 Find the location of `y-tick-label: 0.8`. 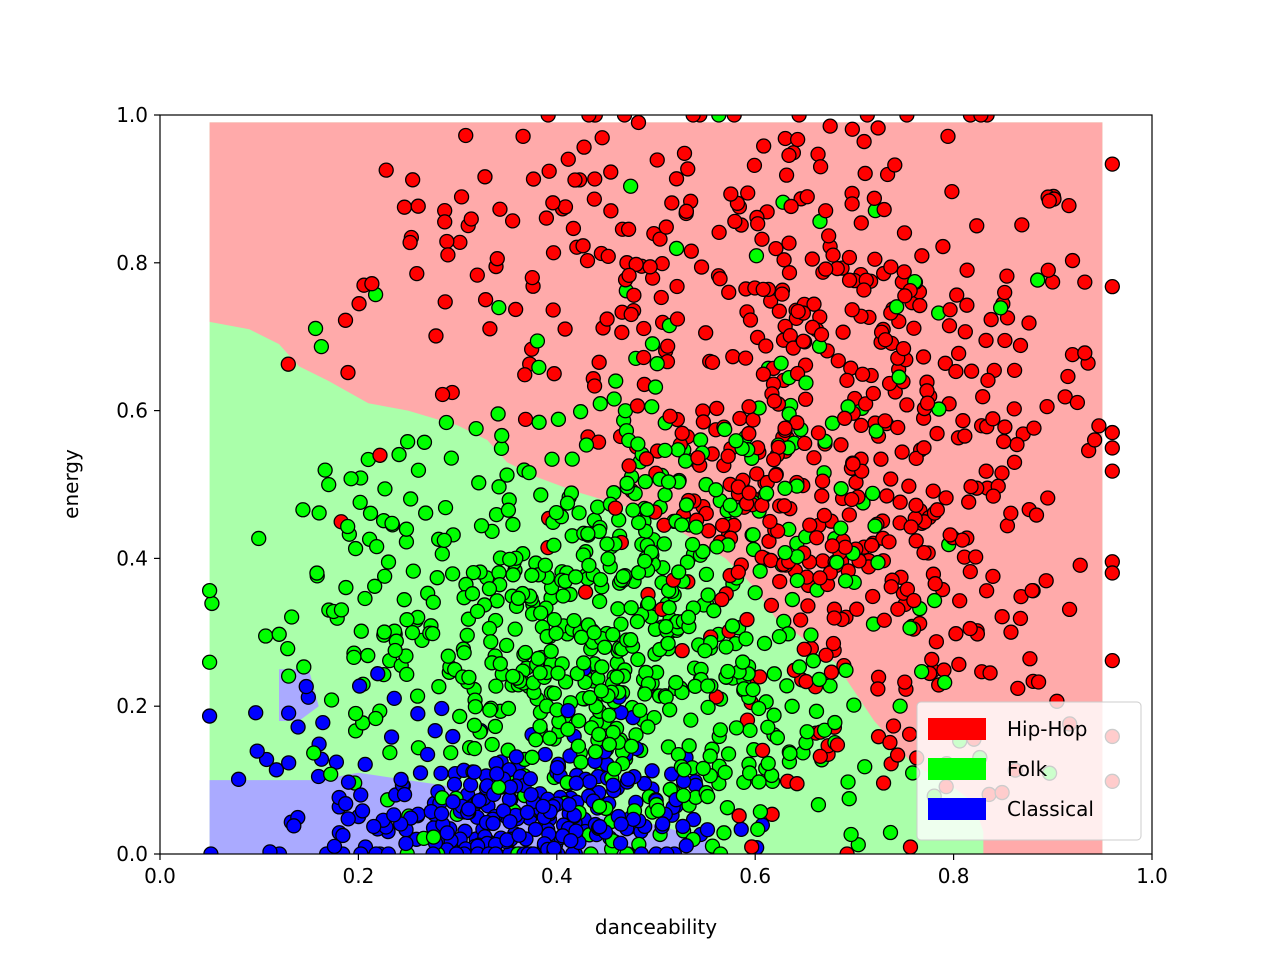

y-tick-label: 0.8 is located at coordinates (132, 263).